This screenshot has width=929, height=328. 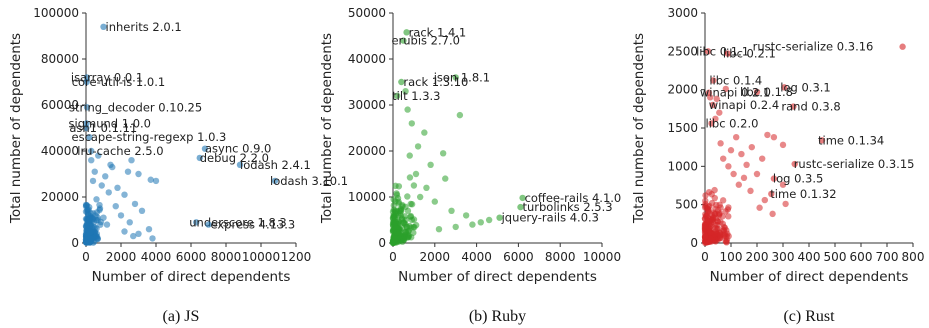 What do you see at coordinates (119, 82) in the screenshot?
I see `point-annotation: core-util-is 1.0.1` at bounding box center [119, 82].